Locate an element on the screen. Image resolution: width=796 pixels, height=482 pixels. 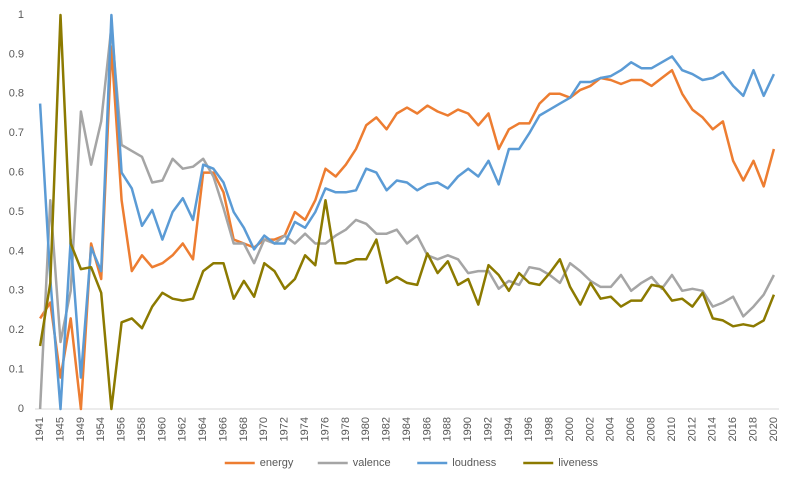
y-tick-label: 0.4 is located at coordinates (16, 251).